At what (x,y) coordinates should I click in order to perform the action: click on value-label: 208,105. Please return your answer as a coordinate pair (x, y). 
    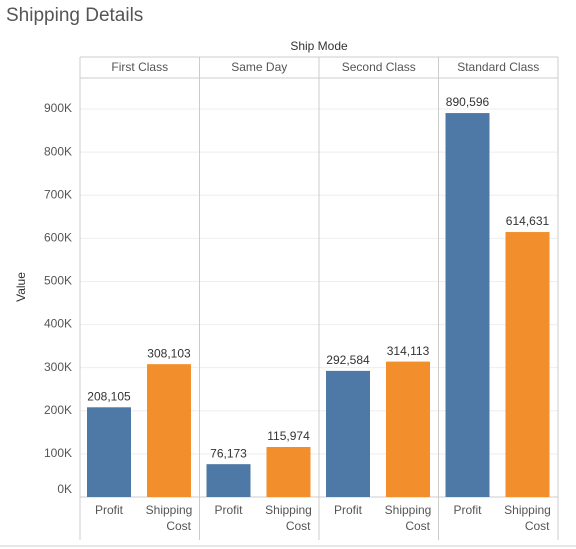
    Looking at the image, I should click on (109, 396).